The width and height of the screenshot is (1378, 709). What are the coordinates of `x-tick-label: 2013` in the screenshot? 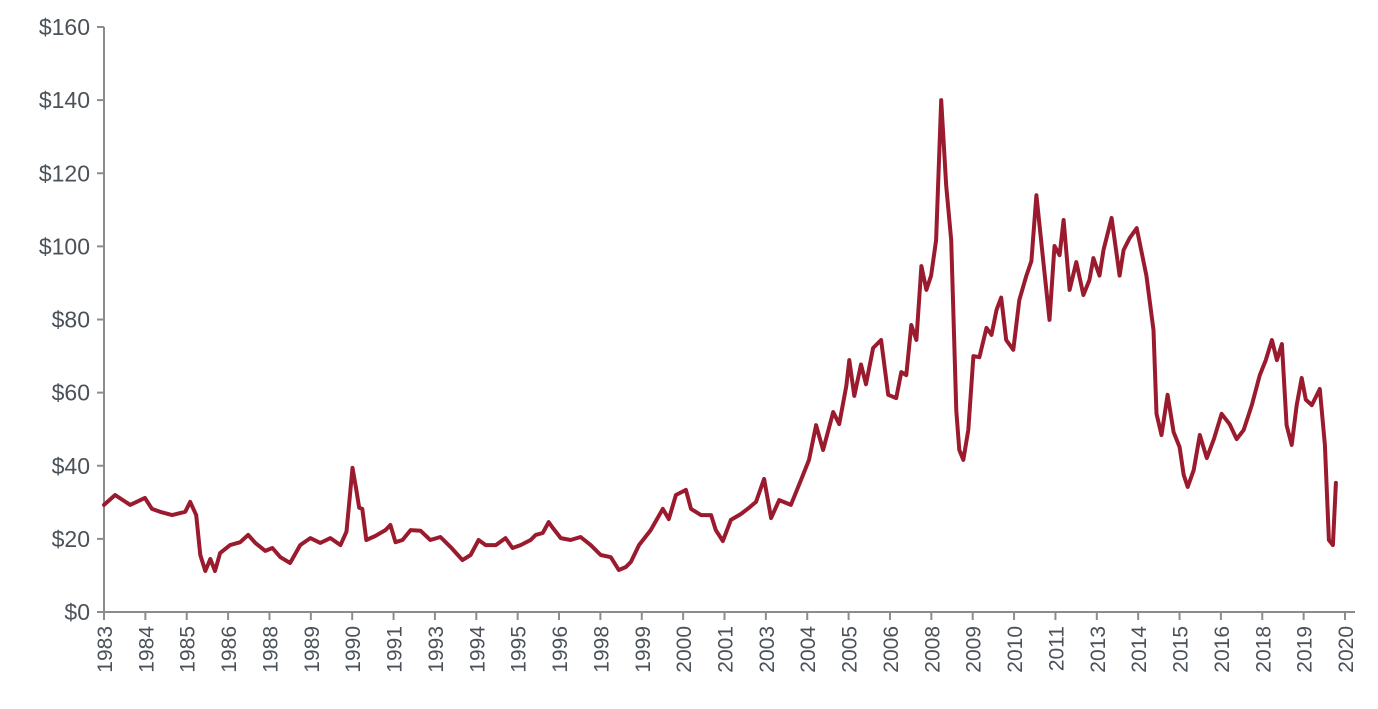 It's located at (1098, 649).